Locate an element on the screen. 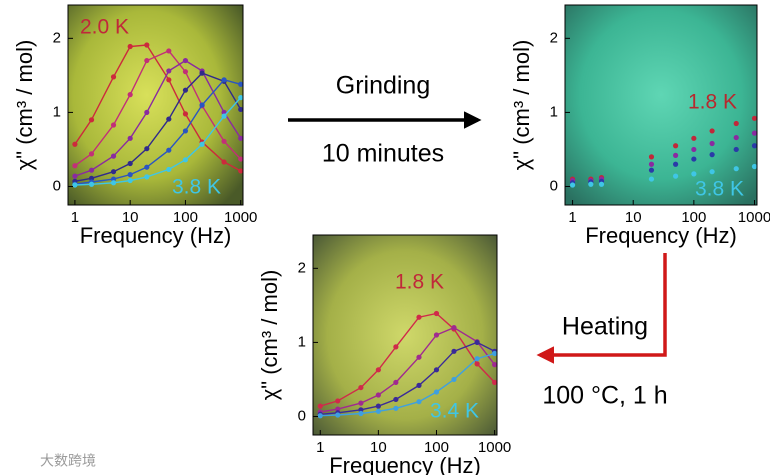  arrow-label: Grinding is located at coordinates (383, 86).